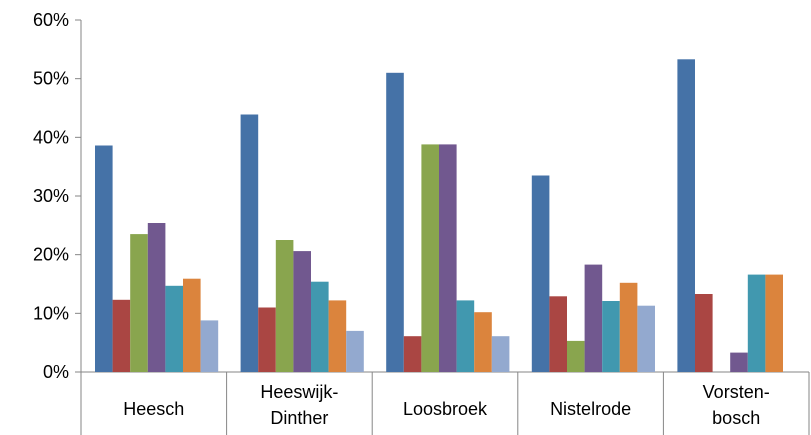 The width and height of the screenshot is (811, 435). Describe the element at coordinates (51, 79) in the screenshot. I see `y-tick-label: 50%` at that location.